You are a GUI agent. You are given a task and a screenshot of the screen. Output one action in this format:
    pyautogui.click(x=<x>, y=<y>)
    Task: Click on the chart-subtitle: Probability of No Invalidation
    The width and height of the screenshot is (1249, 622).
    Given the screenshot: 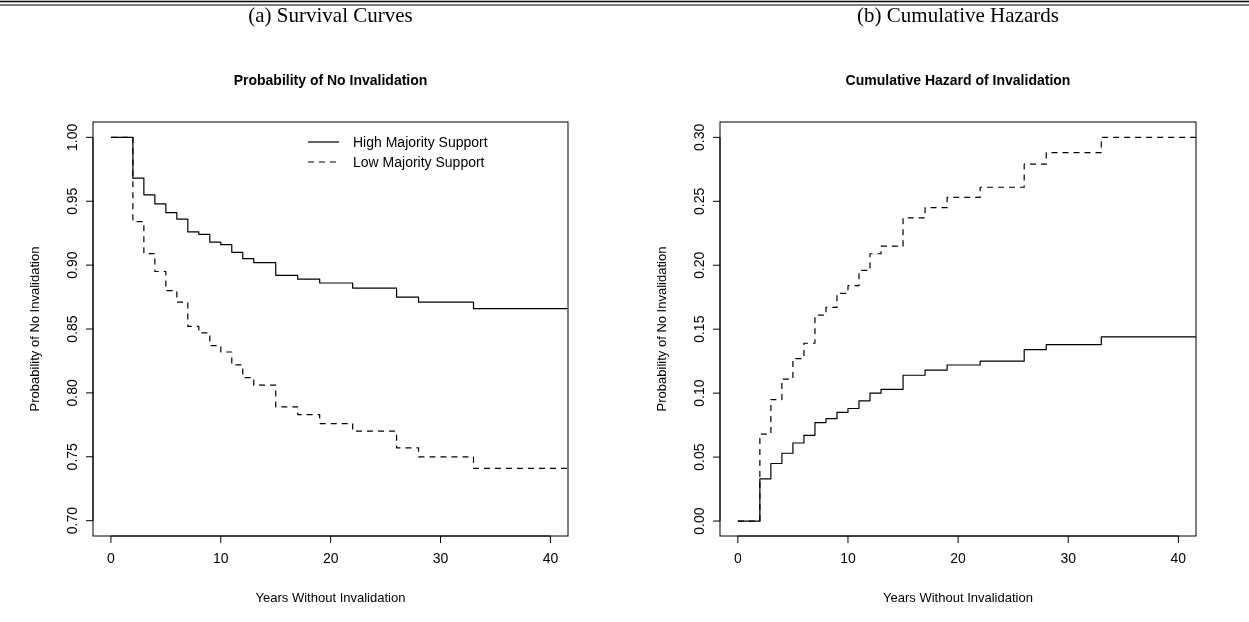 What is the action you would take?
    pyautogui.click(x=330, y=80)
    